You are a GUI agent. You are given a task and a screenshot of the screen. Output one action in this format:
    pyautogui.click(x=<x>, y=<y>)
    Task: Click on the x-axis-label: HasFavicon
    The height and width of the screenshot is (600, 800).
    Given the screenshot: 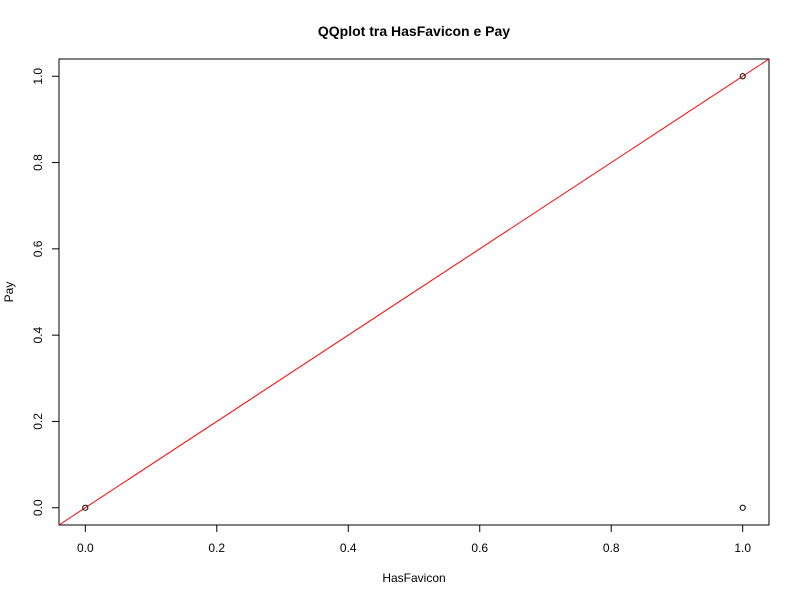 What is the action you would take?
    pyautogui.click(x=413, y=578)
    